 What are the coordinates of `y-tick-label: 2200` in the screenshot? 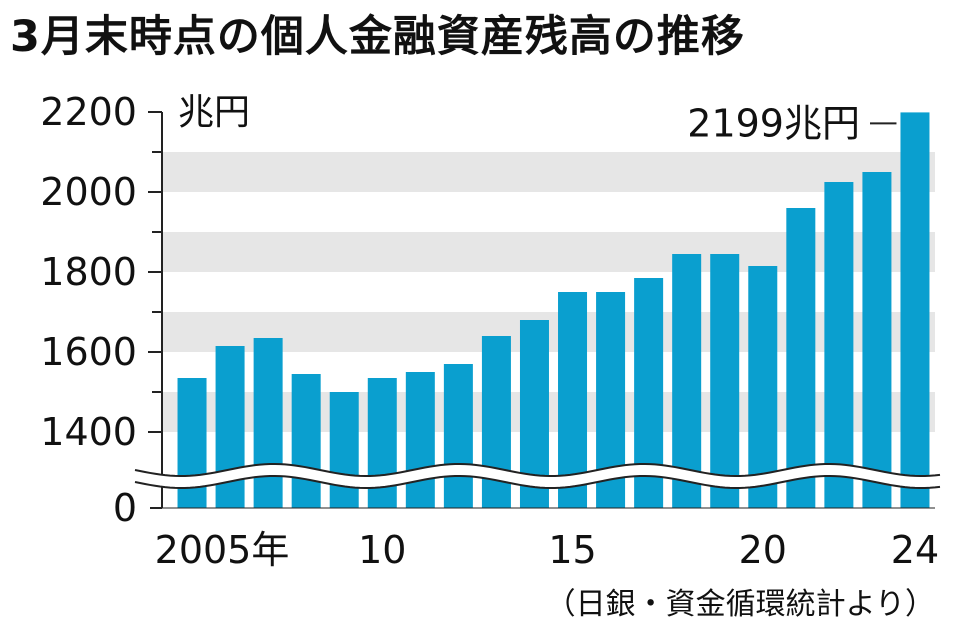 It's located at (88, 112).